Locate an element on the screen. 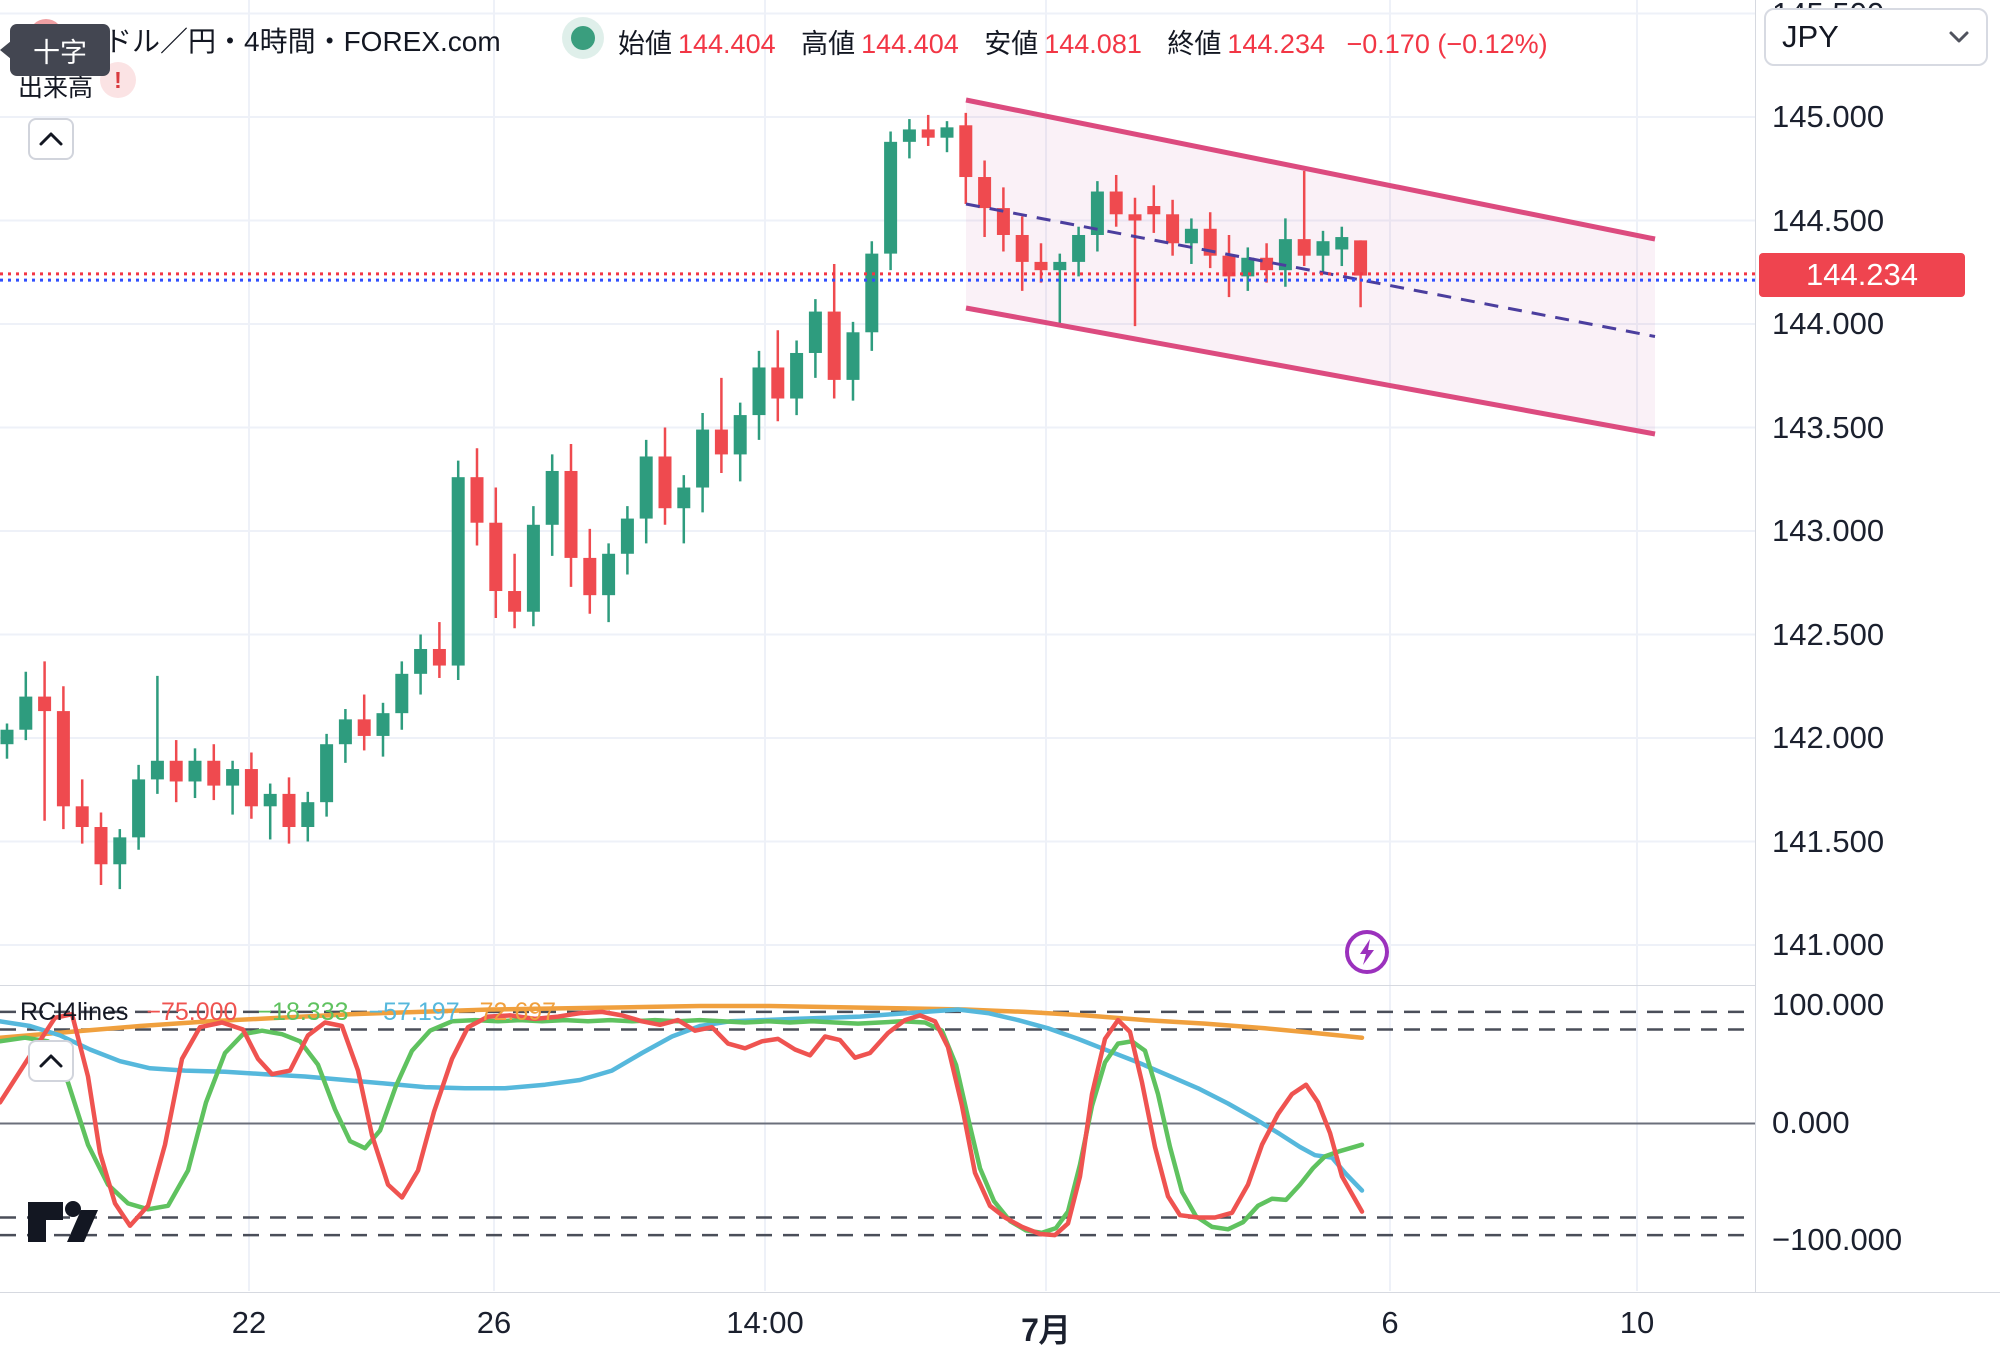 Image resolution: width=2000 pixels, height=1352 pixels. time-axis-label: 7月 is located at coordinates (1046, 1330).